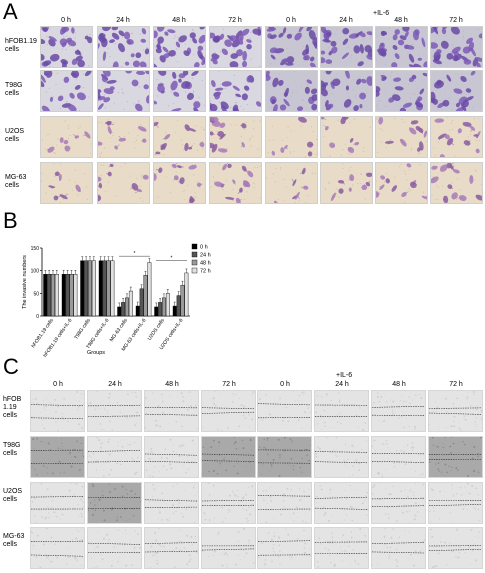  Describe the element at coordinates (14, 90) in the screenshot. I see `panel-a-row-label: T98G cells` at that location.